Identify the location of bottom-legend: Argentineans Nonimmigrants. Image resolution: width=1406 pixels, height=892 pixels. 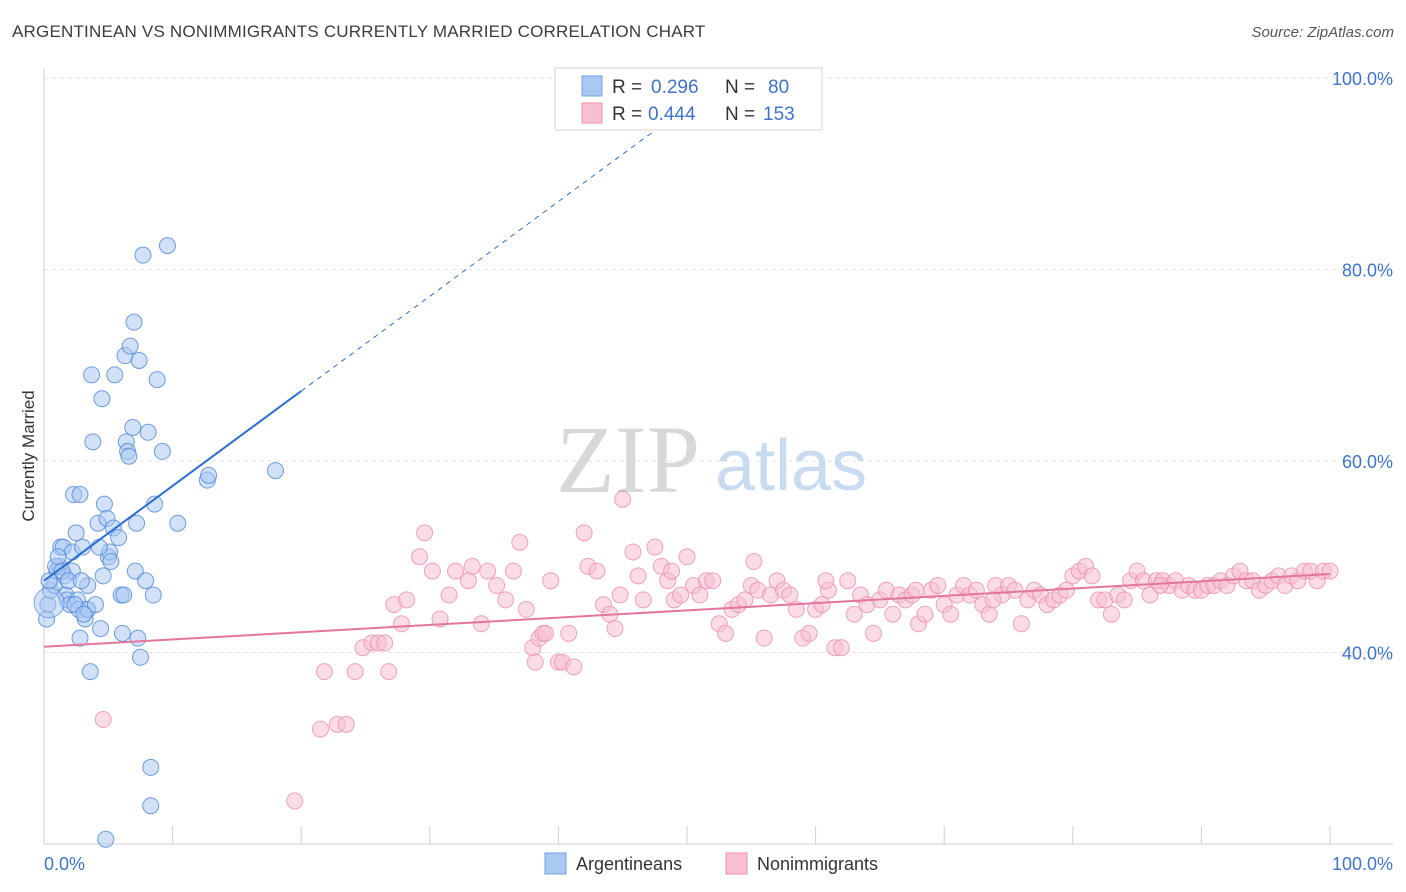
(711, 863).